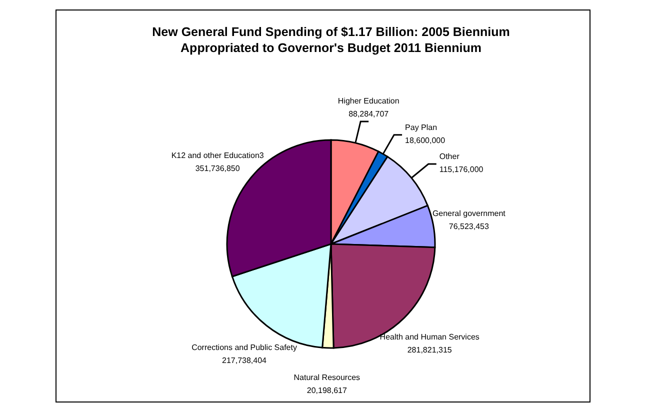 The height and width of the screenshot is (410, 646). Describe the element at coordinates (245, 360) in the screenshot. I see `data-label: 217,738,404` at that location.